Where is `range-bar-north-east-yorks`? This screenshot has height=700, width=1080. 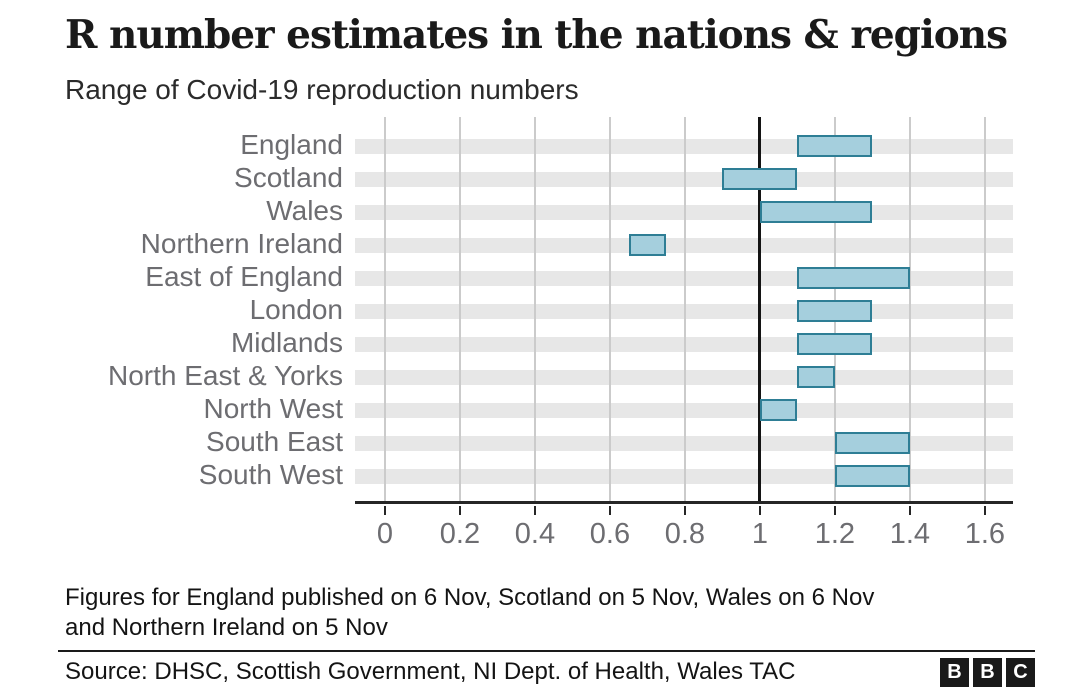
range-bar-north-east-yorks is located at coordinates (816, 377).